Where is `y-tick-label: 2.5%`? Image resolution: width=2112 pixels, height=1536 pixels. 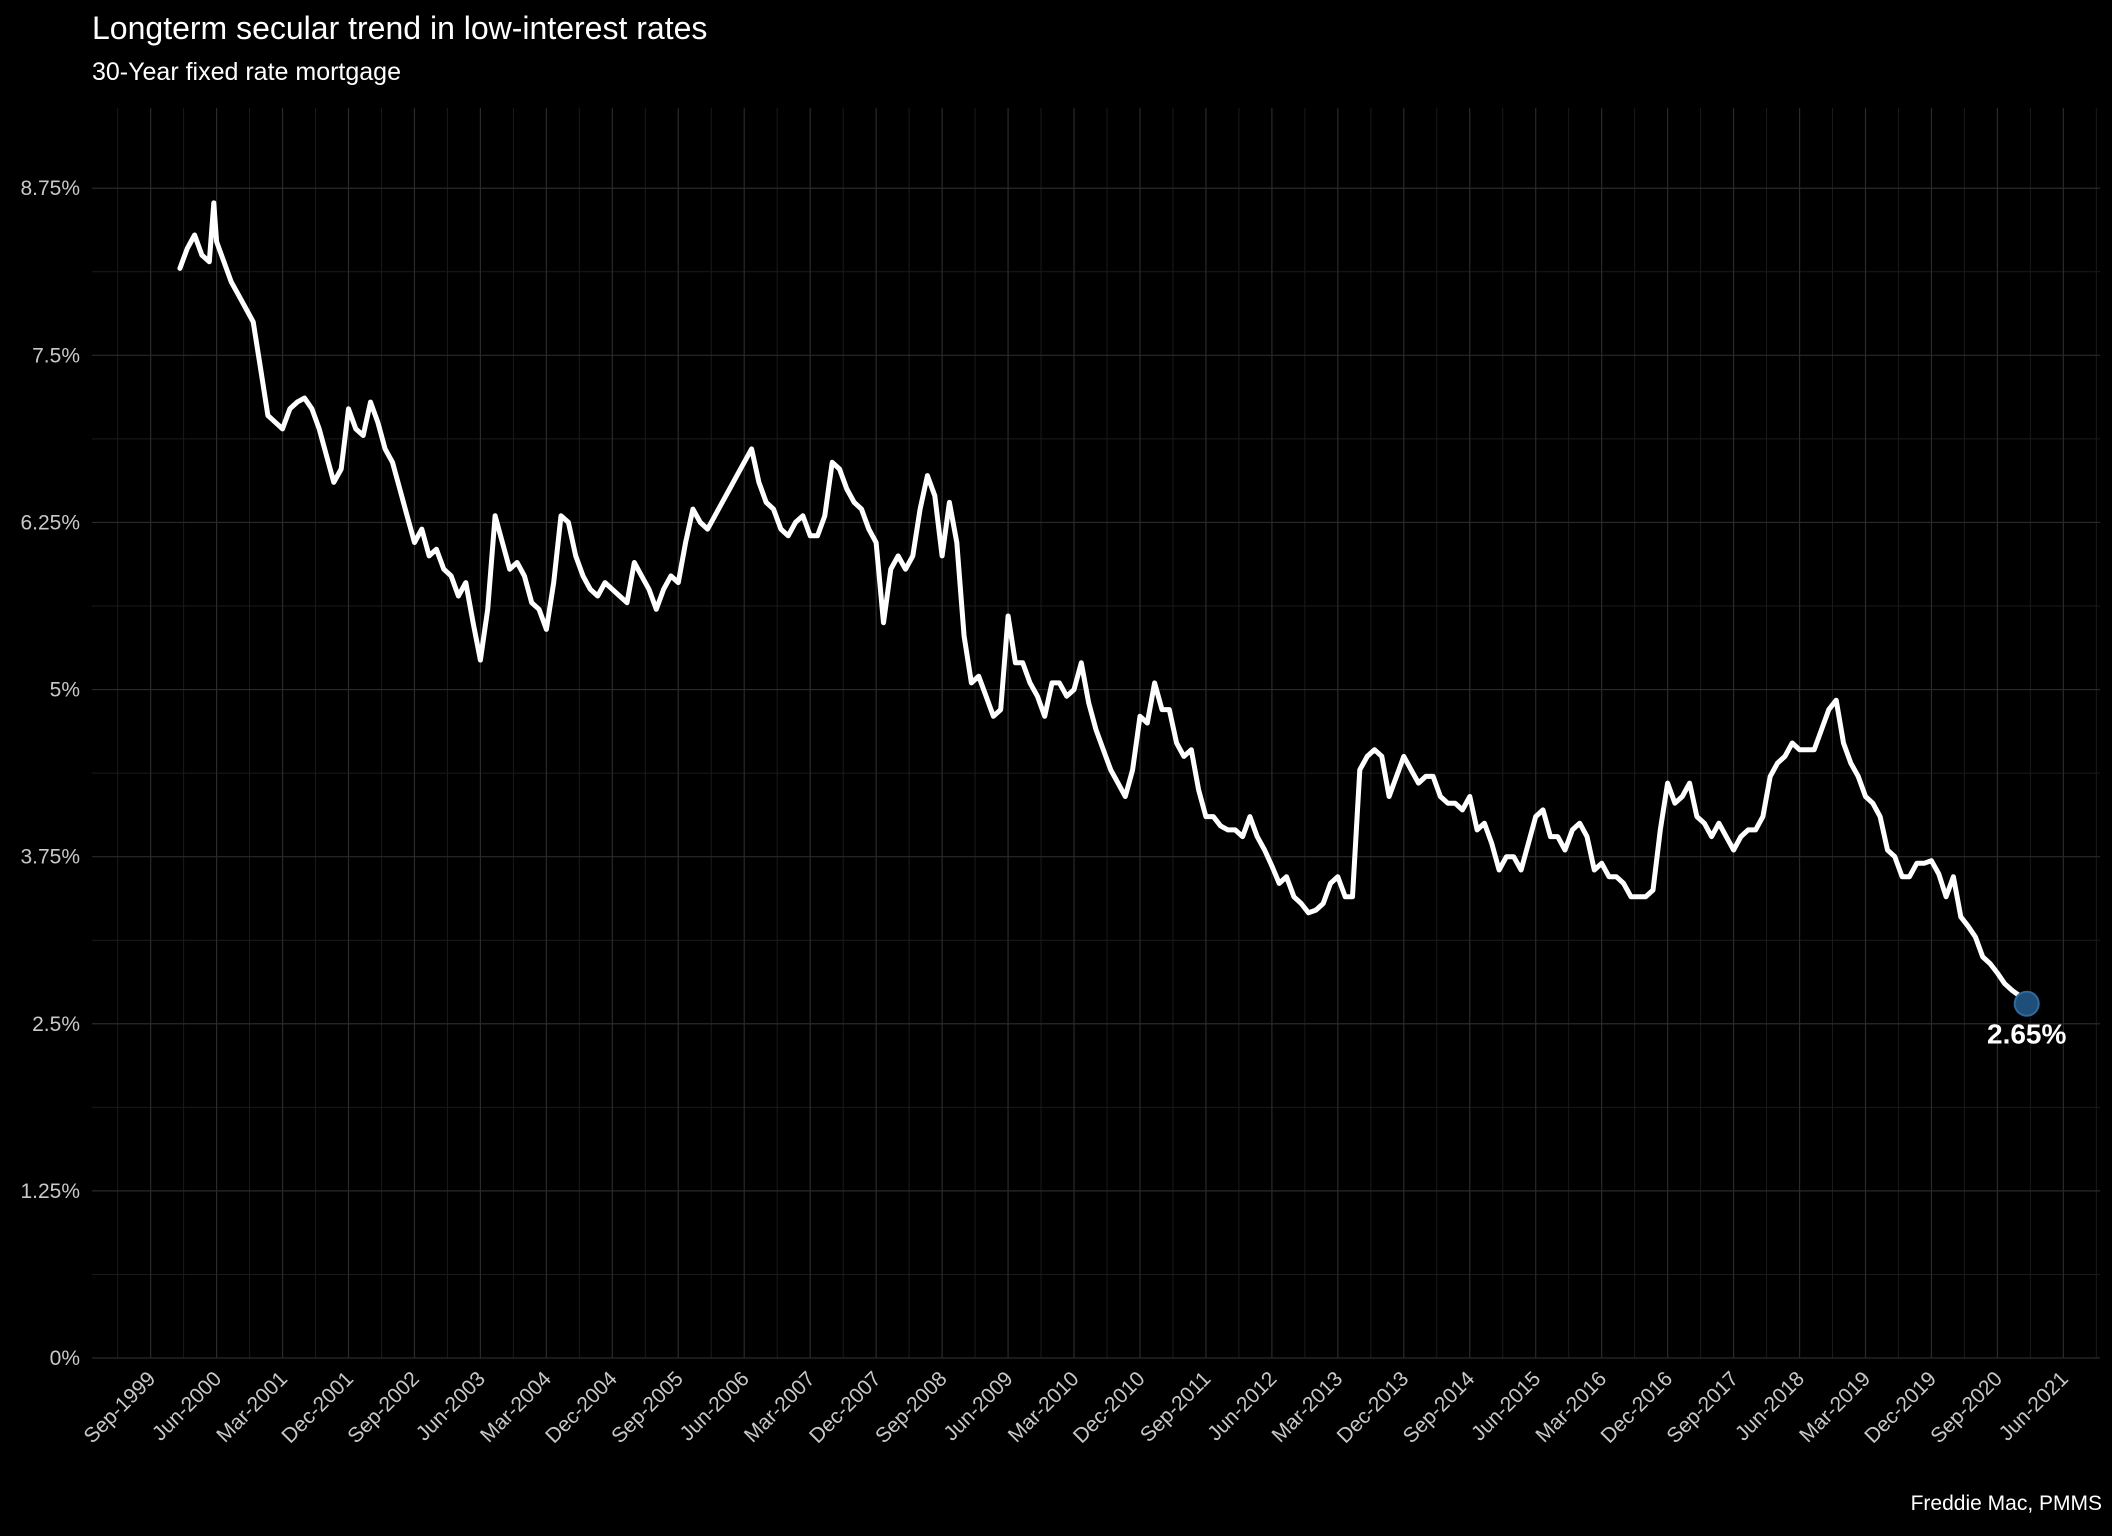
y-tick-label: 2.5% is located at coordinates (56, 1024).